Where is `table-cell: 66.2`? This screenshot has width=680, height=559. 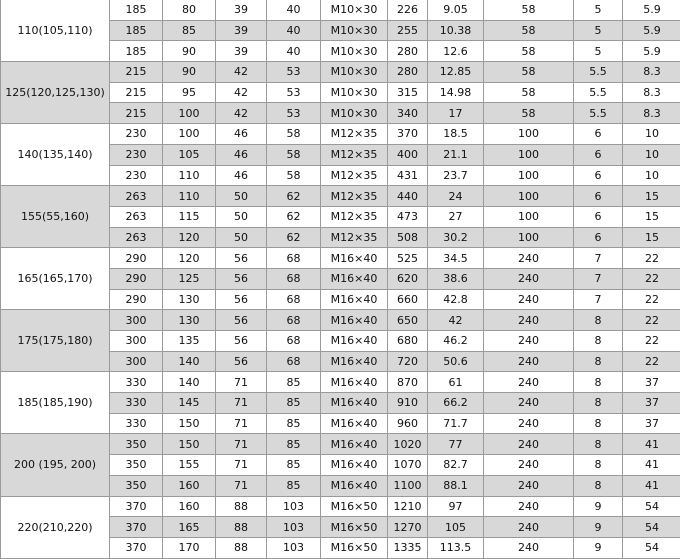
table-cell: 66.2 is located at coordinates (455, 403).